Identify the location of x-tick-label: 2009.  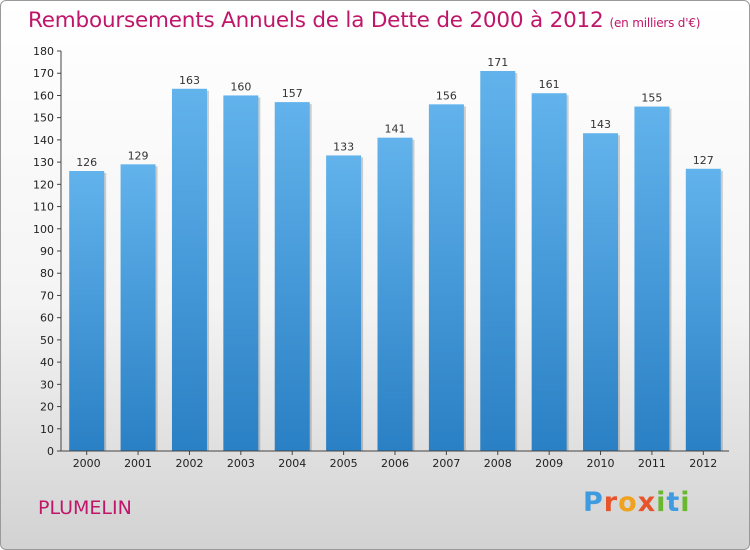
(549, 463).